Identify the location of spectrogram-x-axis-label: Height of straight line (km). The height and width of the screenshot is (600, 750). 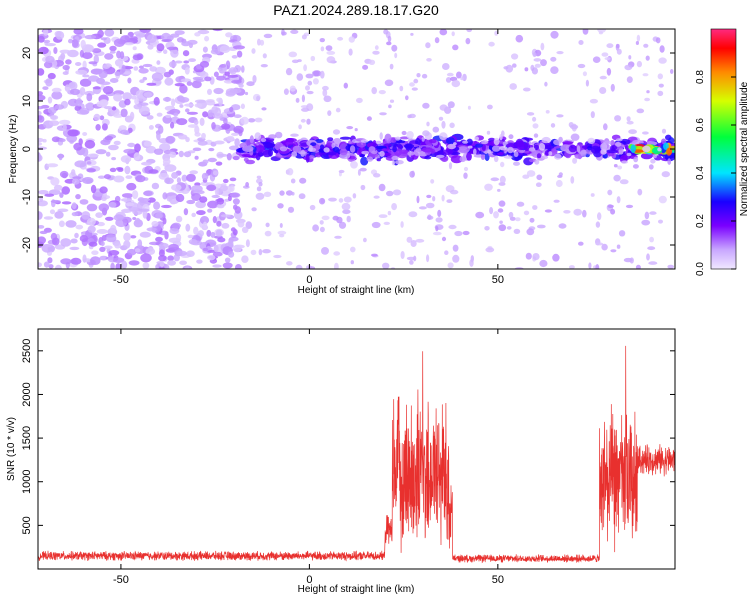
(356, 290).